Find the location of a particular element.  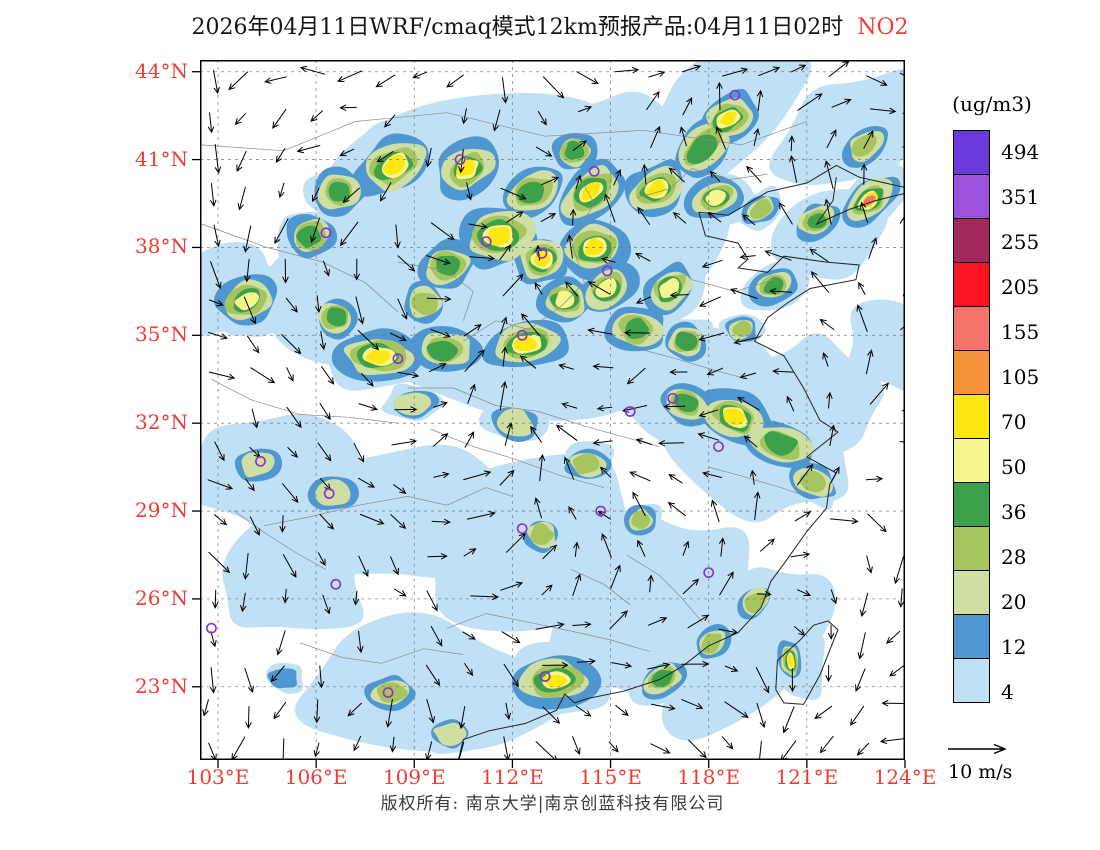

title-species: NO2 is located at coordinates (883, 27).